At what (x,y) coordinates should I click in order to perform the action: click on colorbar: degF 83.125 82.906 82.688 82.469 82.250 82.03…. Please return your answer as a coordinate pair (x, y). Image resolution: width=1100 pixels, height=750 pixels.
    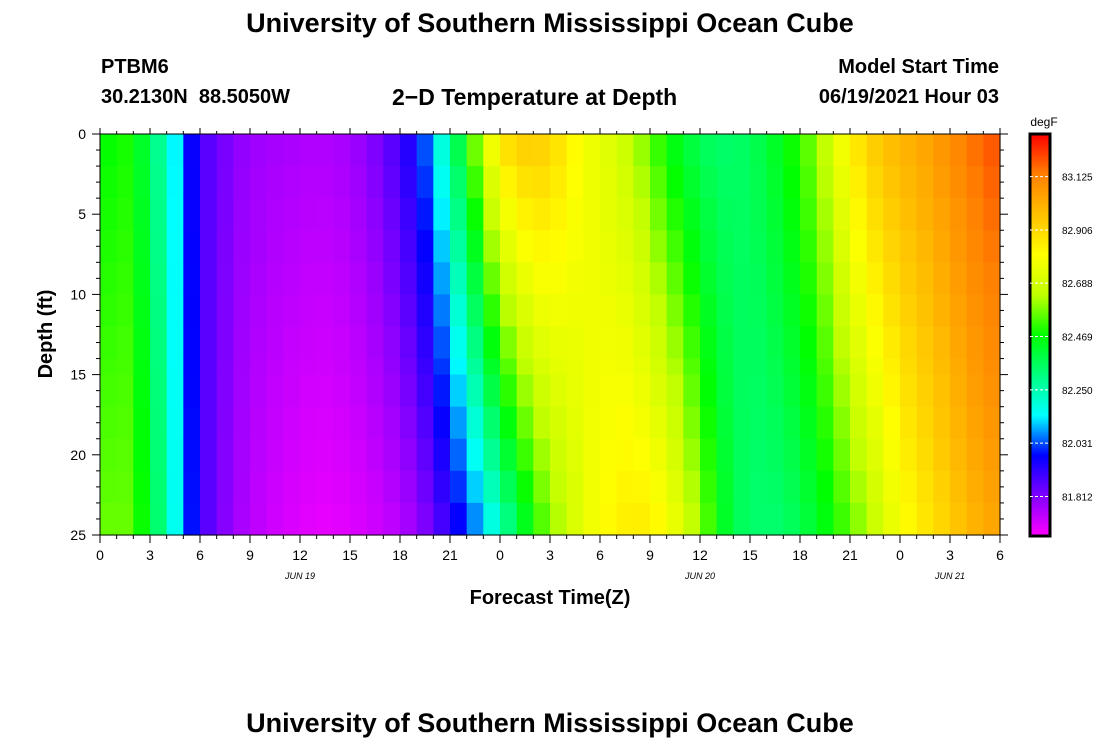
    Looking at the image, I should click on (1060, 326).